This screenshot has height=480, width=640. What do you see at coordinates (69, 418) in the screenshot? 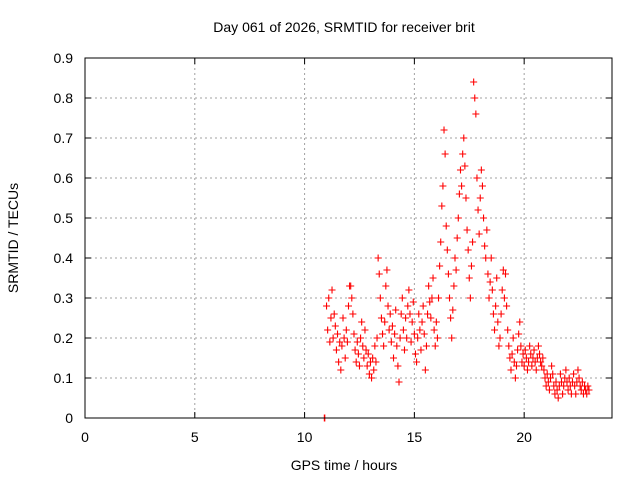
I see `y-tick-label: 0` at bounding box center [69, 418].